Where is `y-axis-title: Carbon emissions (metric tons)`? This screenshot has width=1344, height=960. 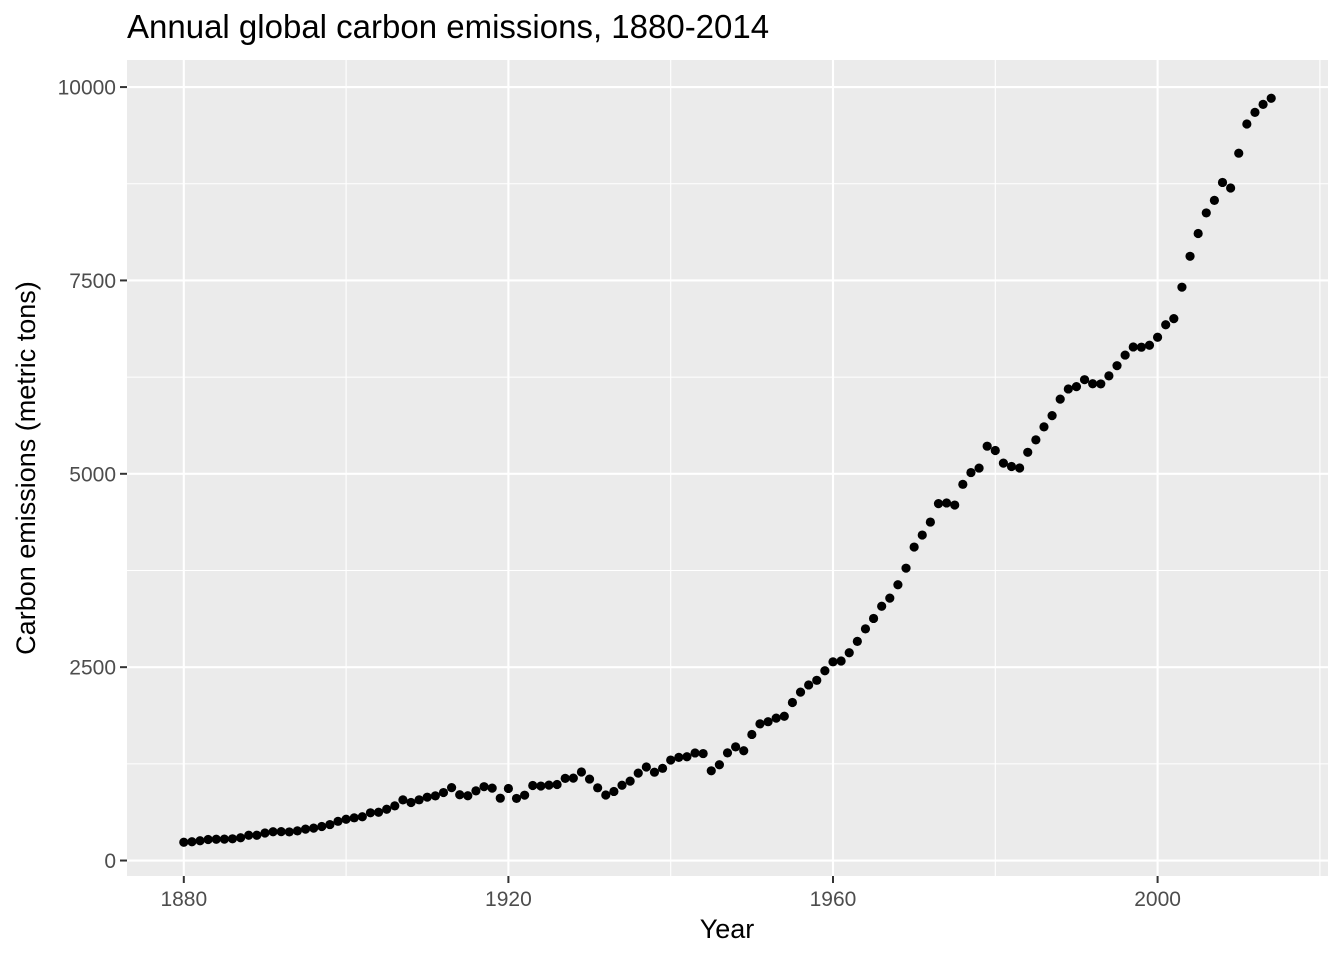
y-axis-title: Carbon emissions (metric tons) is located at coordinates (26, 468).